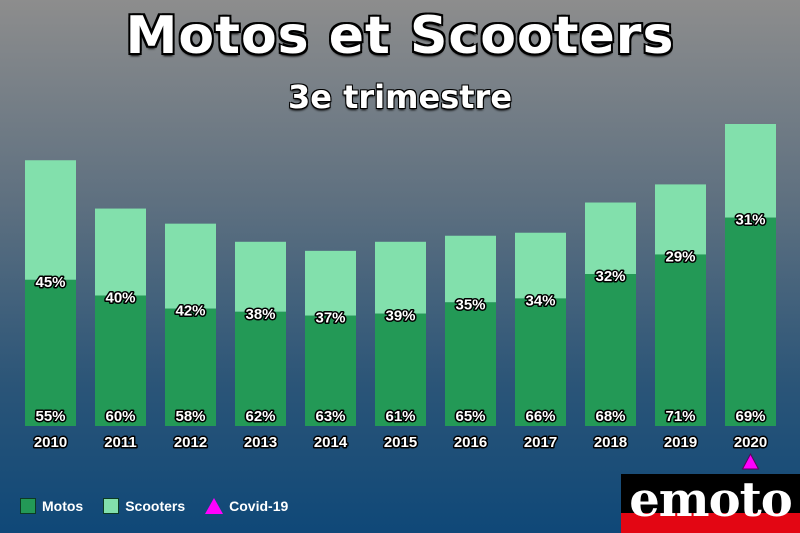  Describe the element at coordinates (750, 442) in the screenshot. I see `x-tick-2020: 2020` at that location.